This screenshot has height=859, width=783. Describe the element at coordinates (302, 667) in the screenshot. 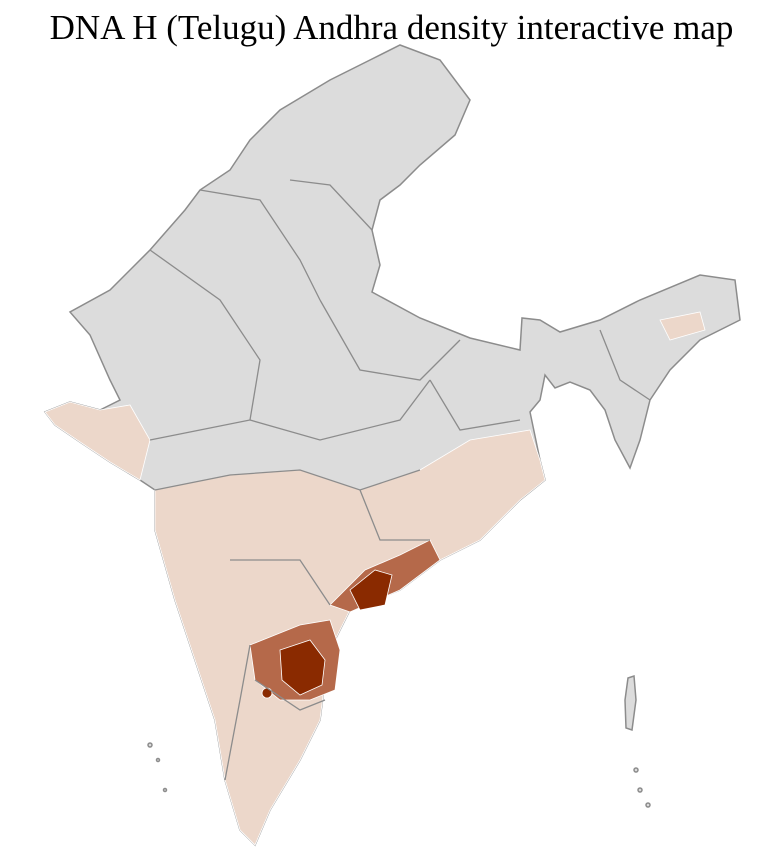

I see `region-high-density-telangana` at that location.